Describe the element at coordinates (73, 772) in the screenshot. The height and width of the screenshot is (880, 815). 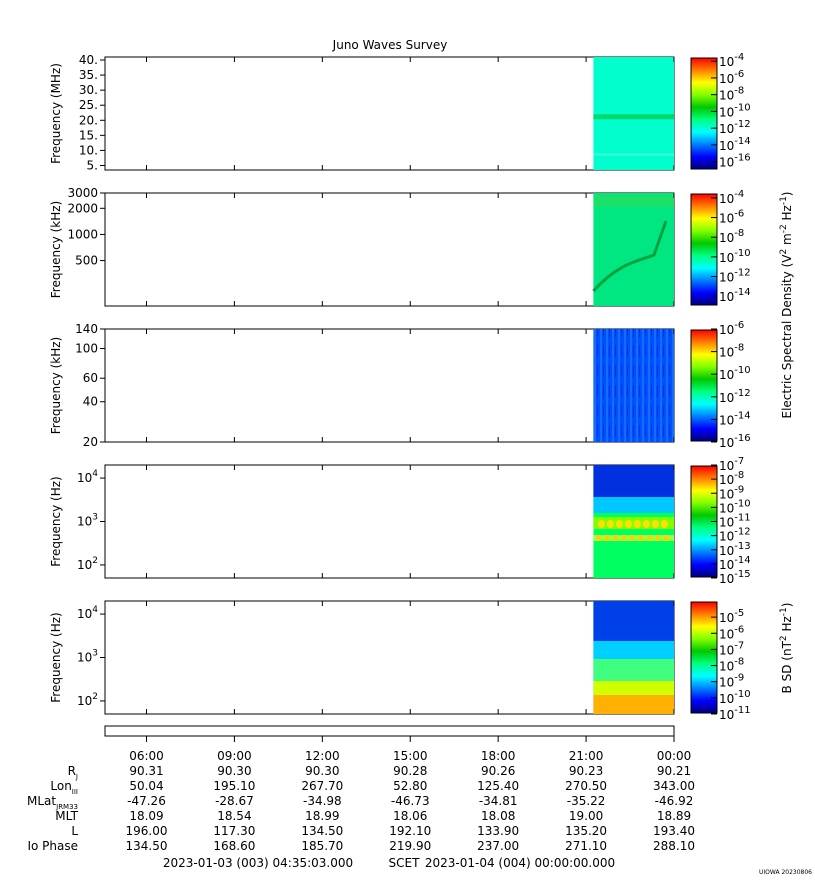
I see `ephemeris-row-label: RJ` at that location.